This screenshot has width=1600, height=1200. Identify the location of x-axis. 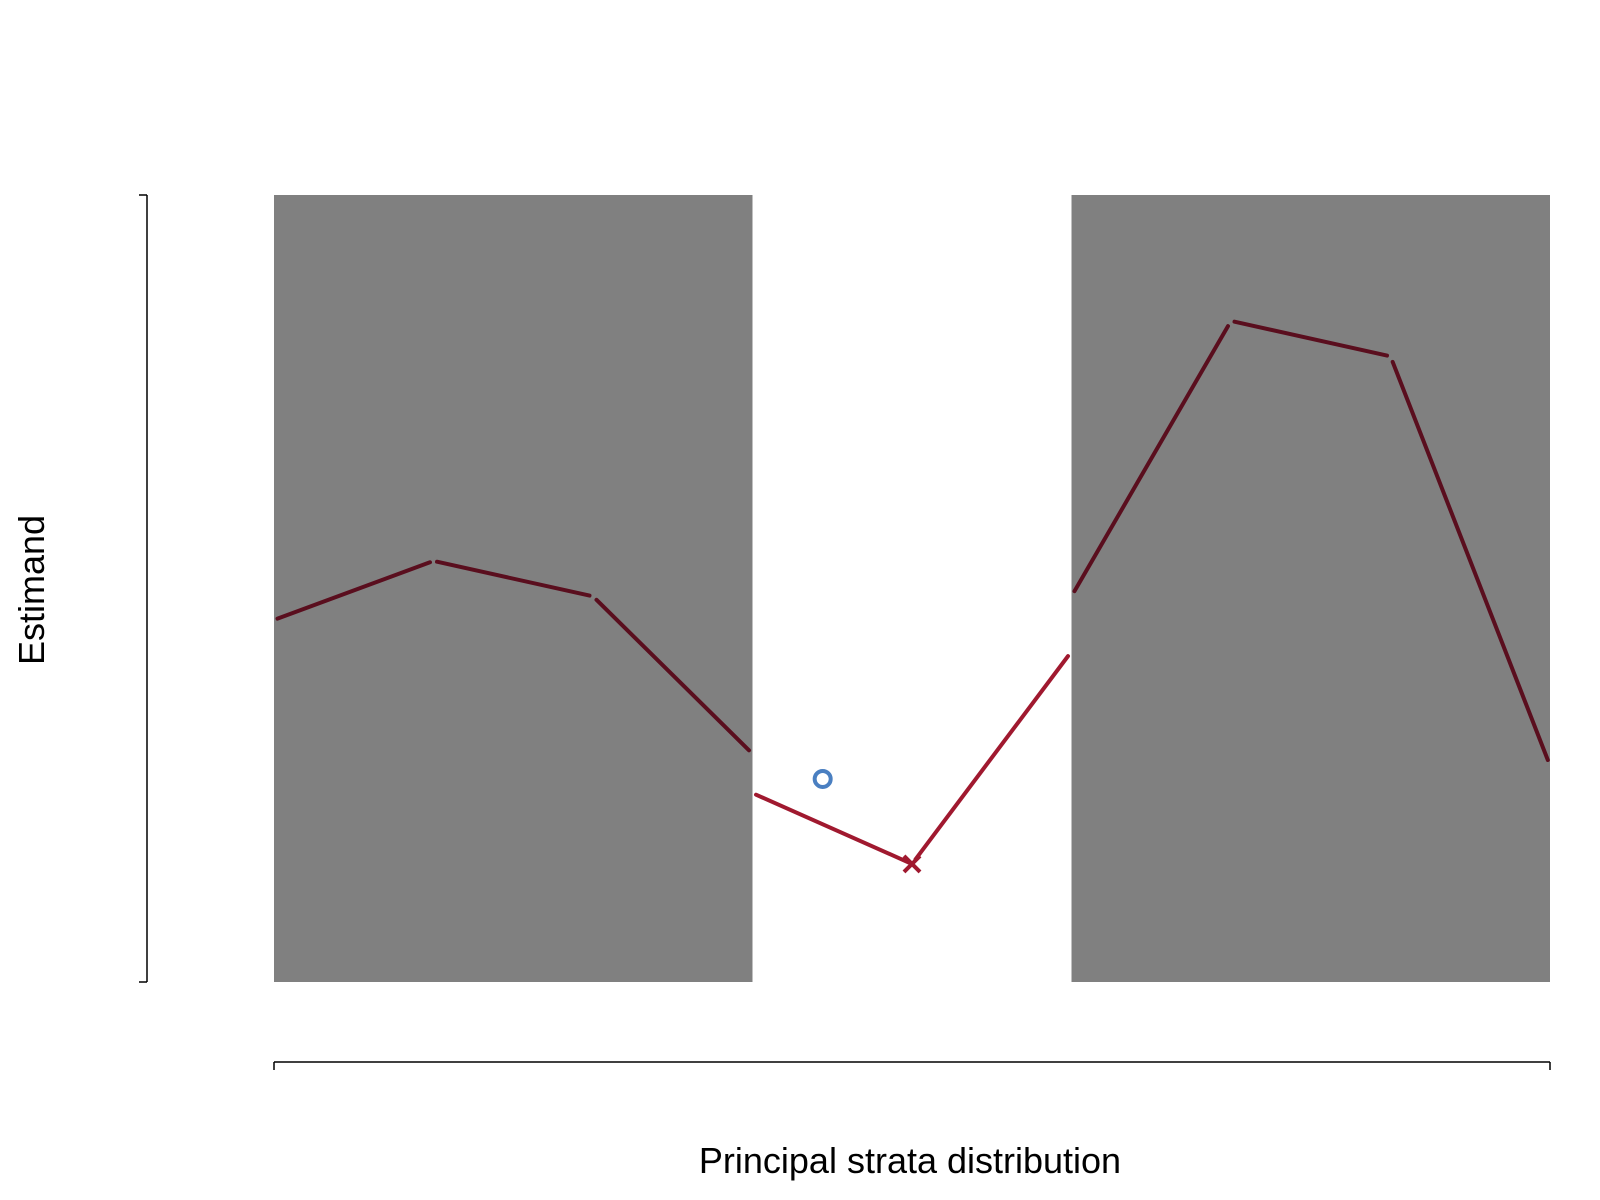
(912, 1065).